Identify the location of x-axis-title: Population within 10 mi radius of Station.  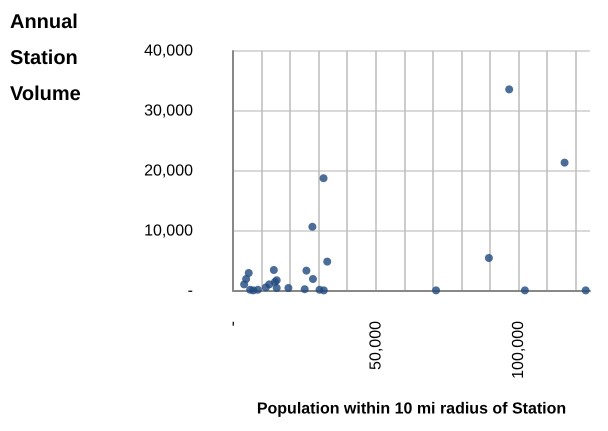
(411, 409).